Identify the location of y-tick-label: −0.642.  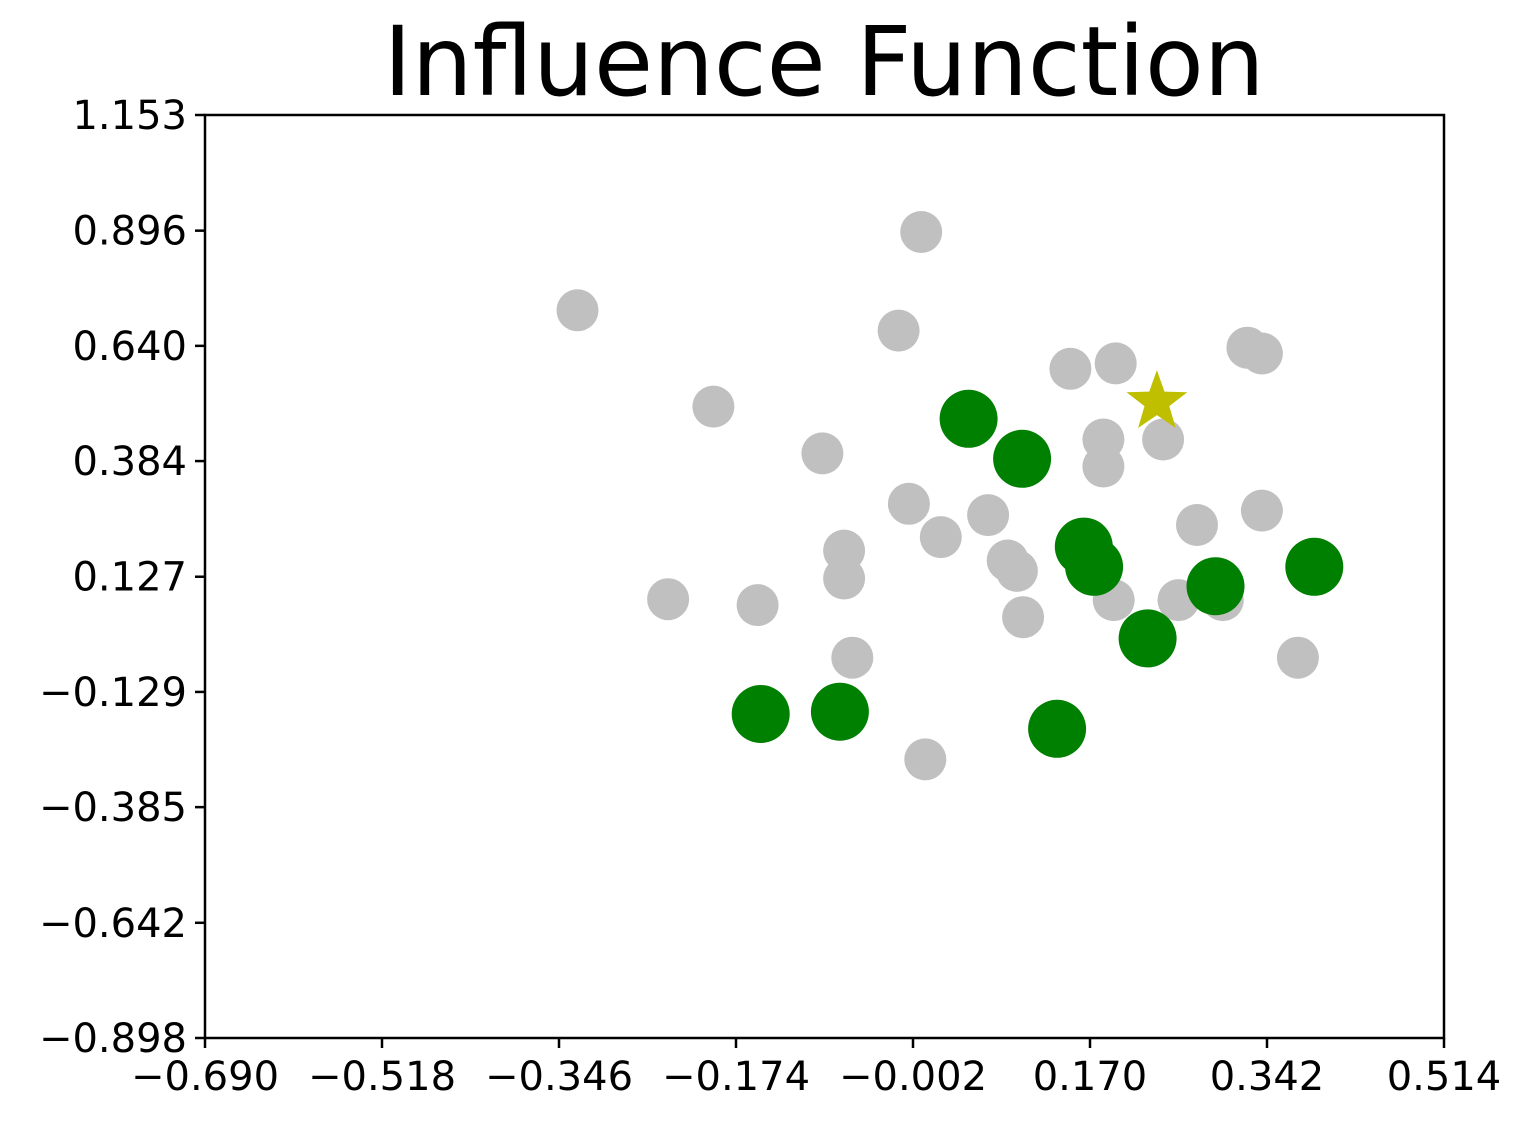
(113, 924).